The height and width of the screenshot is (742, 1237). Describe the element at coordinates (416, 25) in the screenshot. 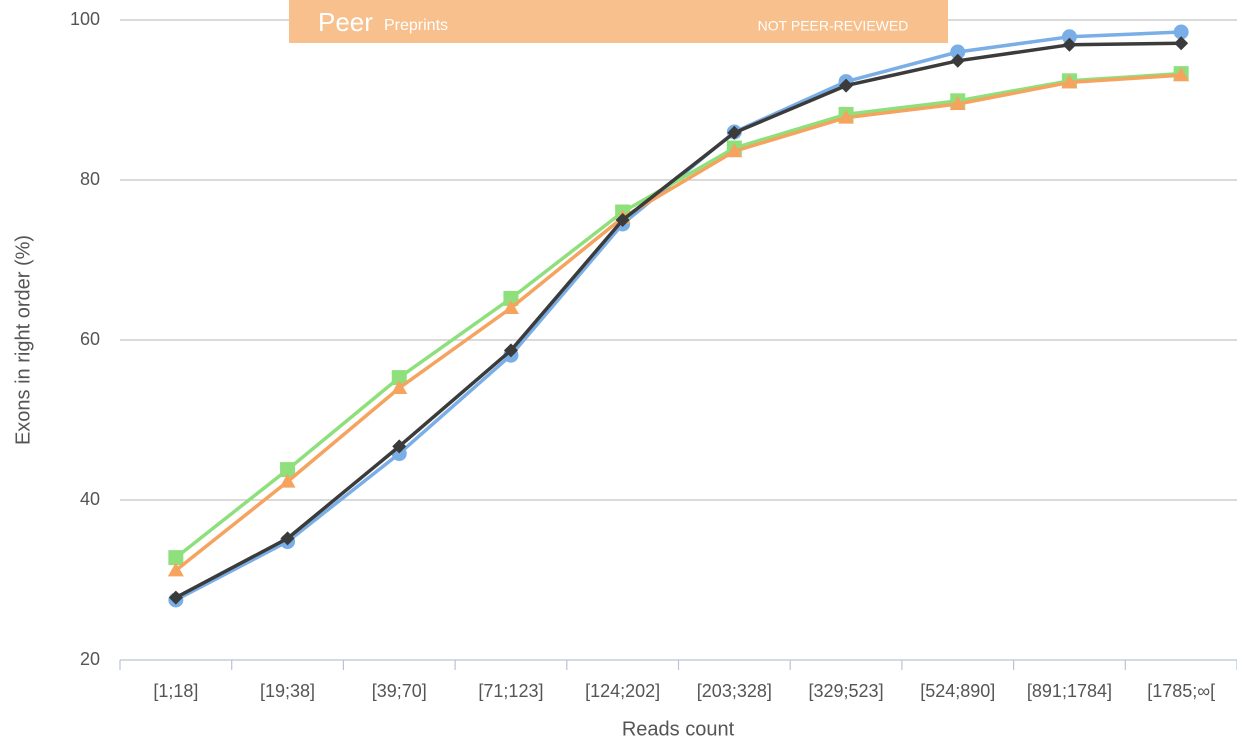

I see `watermark-product: Preprints` at that location.